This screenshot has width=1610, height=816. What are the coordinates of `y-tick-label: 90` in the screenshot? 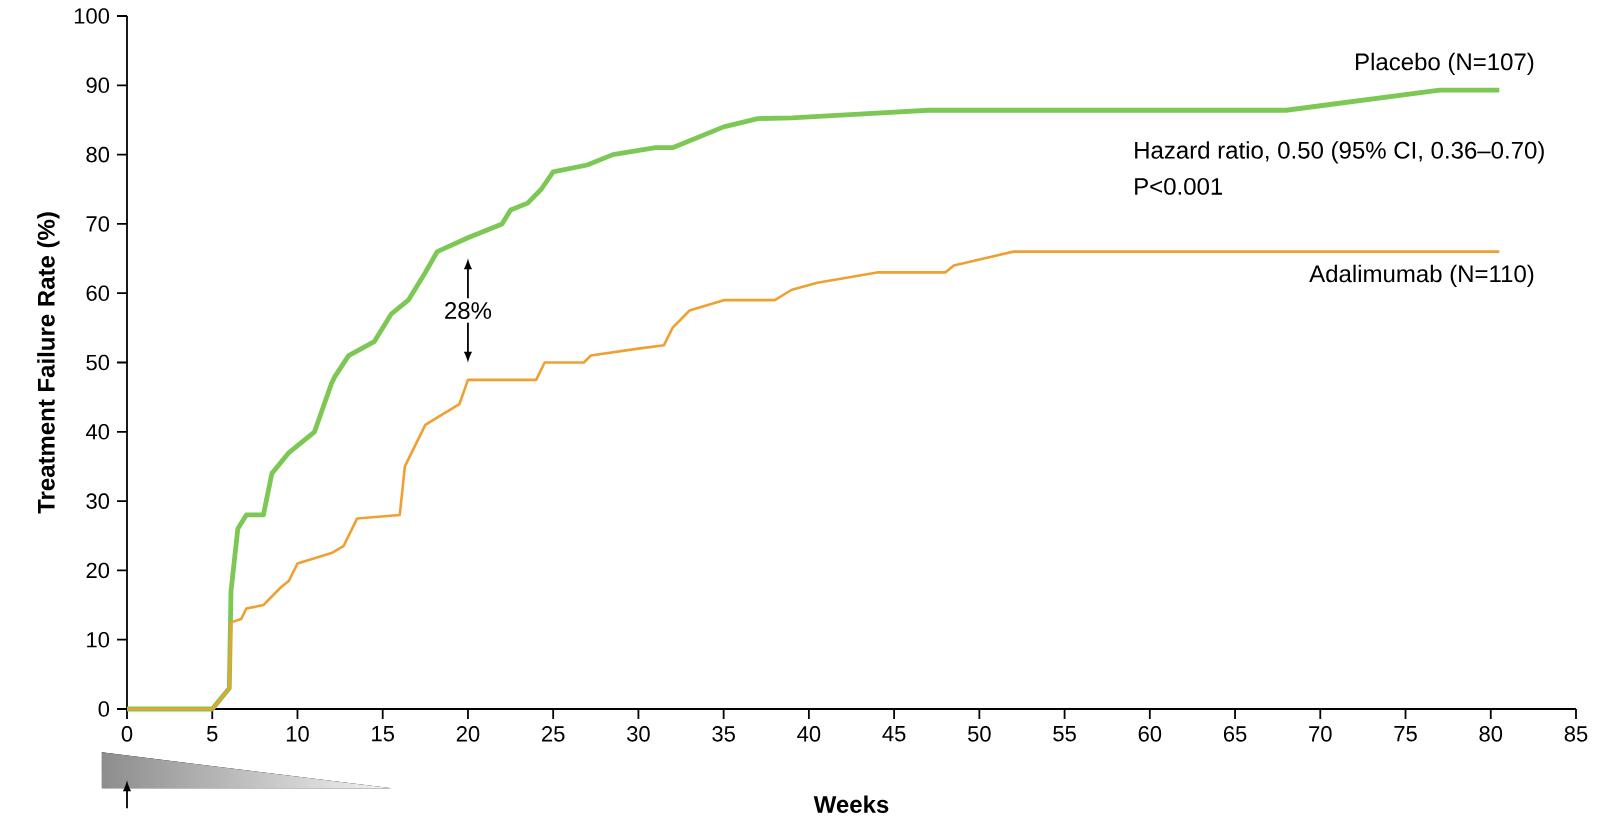 It's located at (98, 85).